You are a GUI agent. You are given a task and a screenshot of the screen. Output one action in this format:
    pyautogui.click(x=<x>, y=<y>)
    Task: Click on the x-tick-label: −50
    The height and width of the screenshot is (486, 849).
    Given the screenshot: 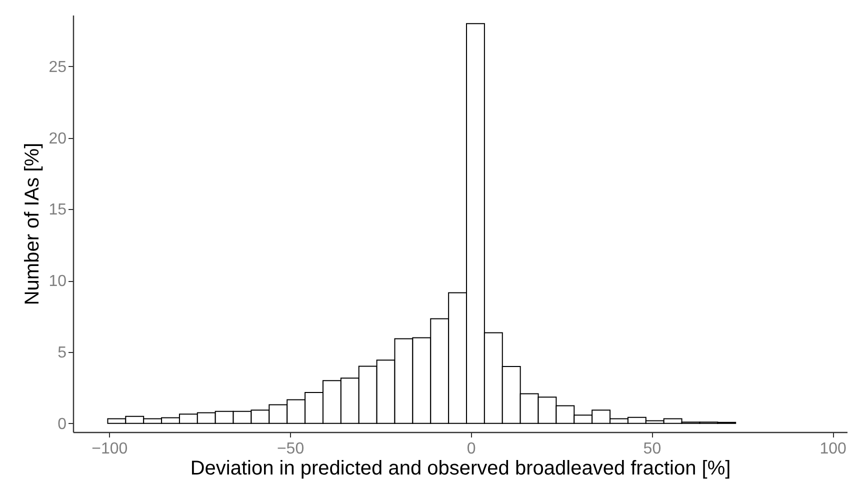 What is the action you would take?
    pyautogui.click(x=290, y=449)
    